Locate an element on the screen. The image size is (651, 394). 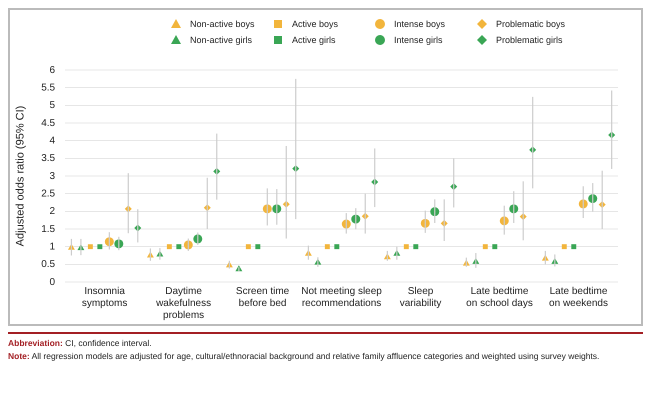
legend-label: Non-active boys is located at coordinates (222, 24).